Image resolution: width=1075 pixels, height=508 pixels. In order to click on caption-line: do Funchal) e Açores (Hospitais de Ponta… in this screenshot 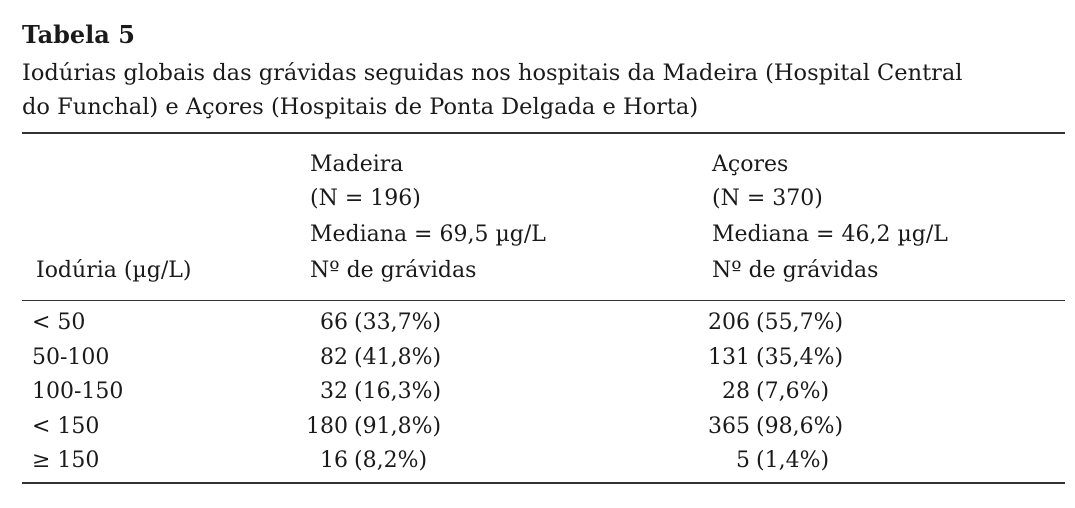, I will do `click(360, 107)`.